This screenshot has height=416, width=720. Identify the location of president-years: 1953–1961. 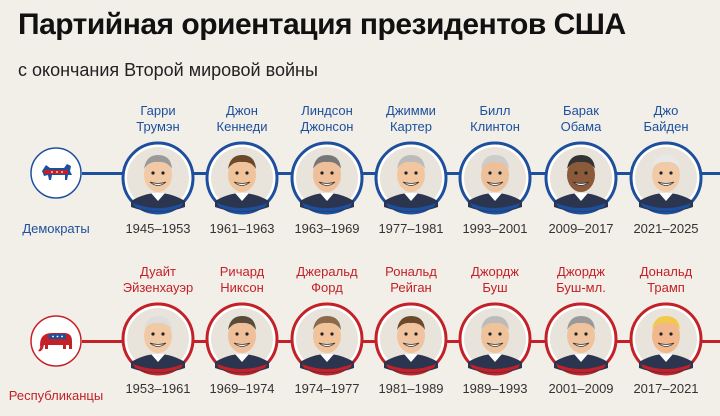
(158, 388).